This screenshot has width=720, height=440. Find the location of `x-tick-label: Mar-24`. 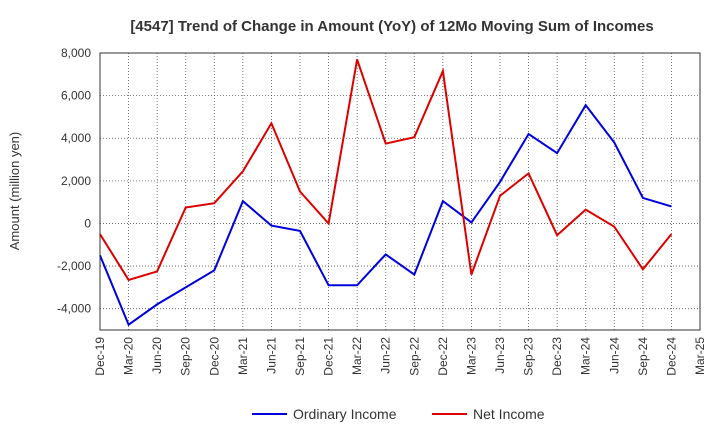

x-tick-label: Mar-24 is located at coordinates (586, 356).